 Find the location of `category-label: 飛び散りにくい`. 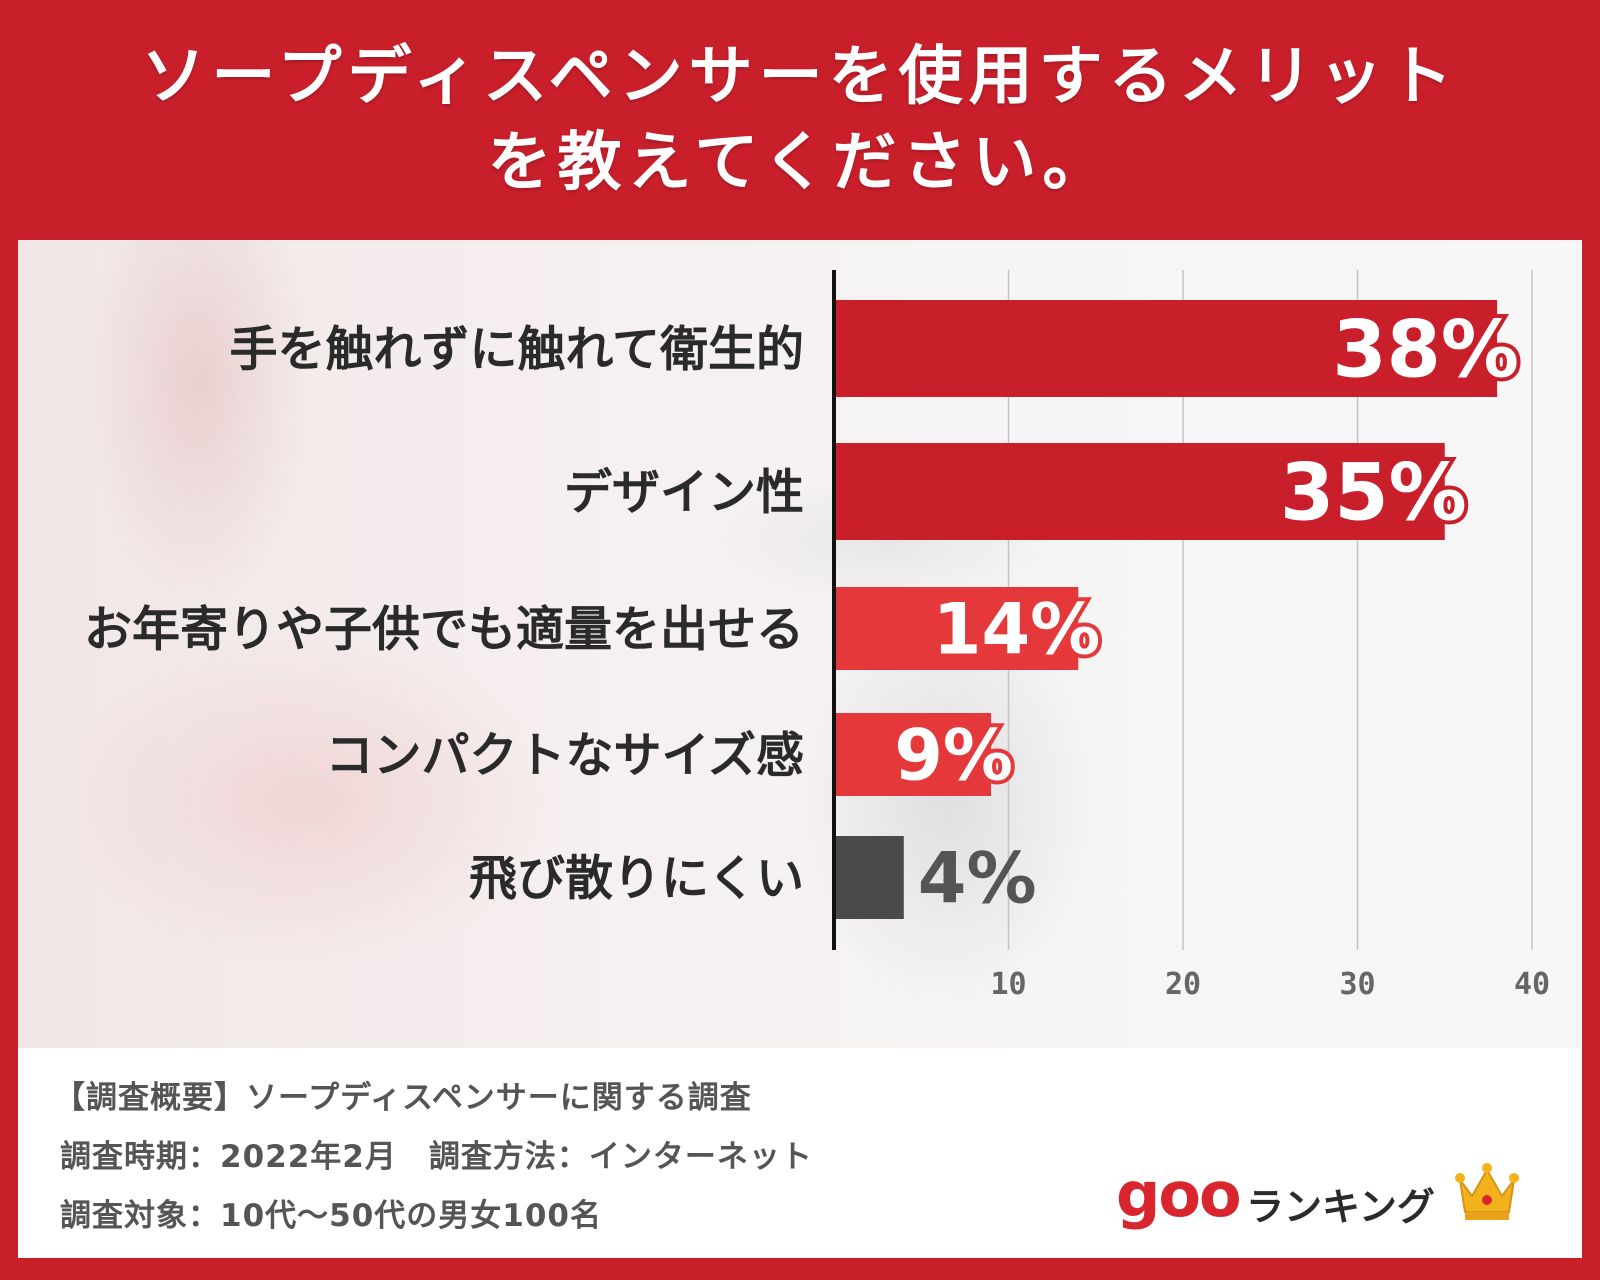

category-label: 飛び散りにくい is located at coordinates (636, 879).